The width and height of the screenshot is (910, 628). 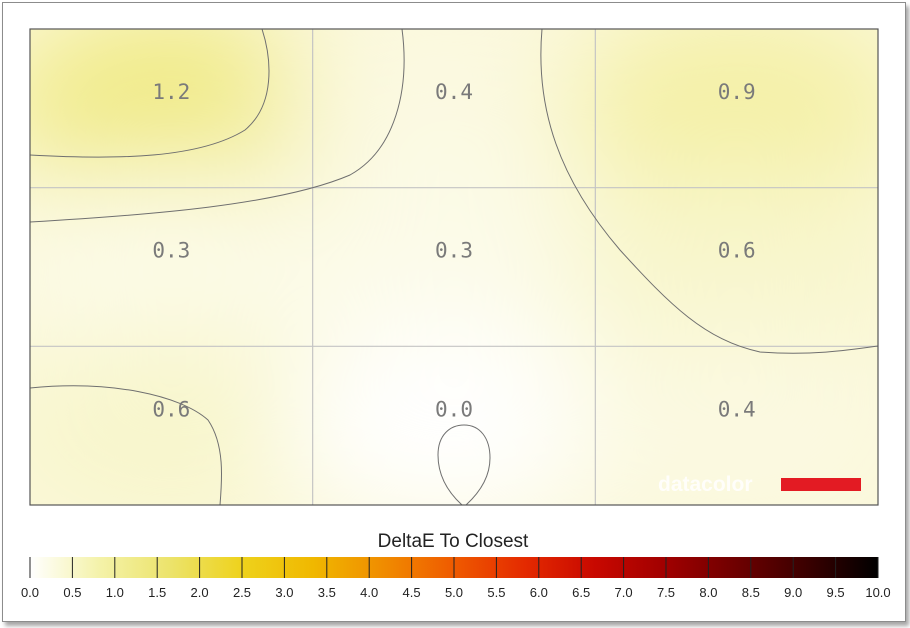 What do you see at coordinates (171, 92) in the screenshot?
I see `cell-value-label: 1.2` at bounding box center [171, 92].